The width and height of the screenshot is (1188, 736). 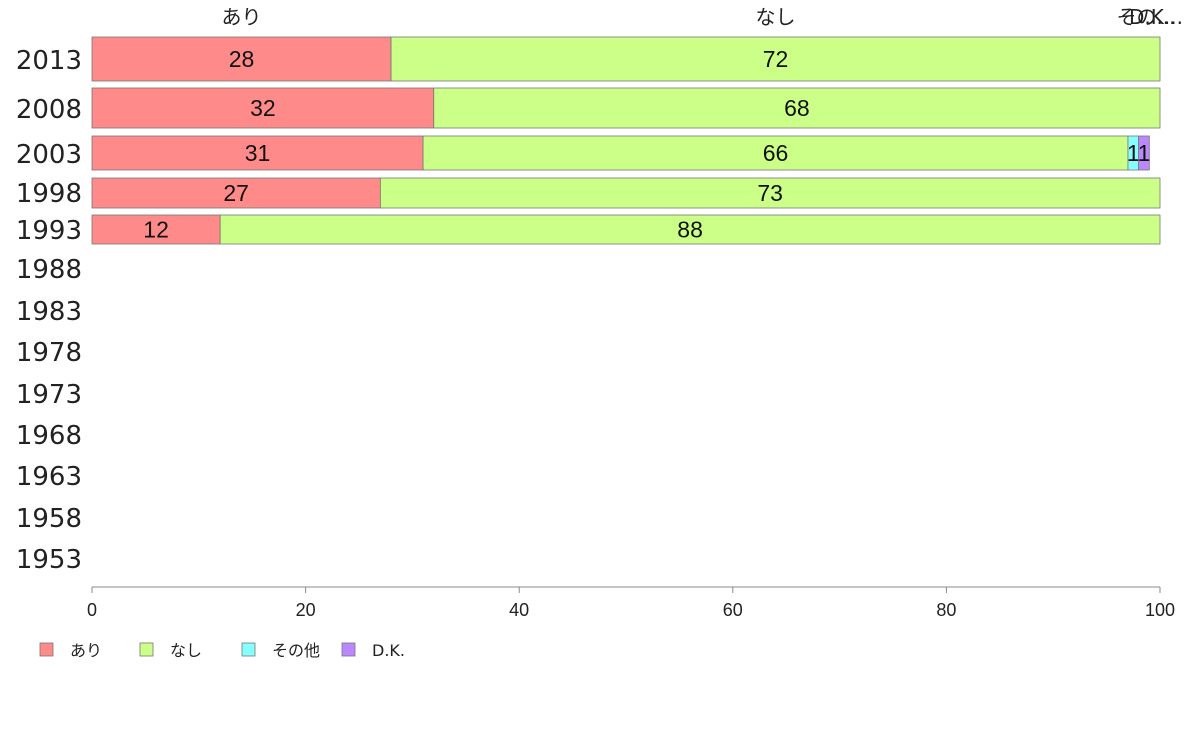 What do you see at coordinates (49, 270) in the screenshot?
I see `year-label-1988: 1988` at bounding box center [49, 270].